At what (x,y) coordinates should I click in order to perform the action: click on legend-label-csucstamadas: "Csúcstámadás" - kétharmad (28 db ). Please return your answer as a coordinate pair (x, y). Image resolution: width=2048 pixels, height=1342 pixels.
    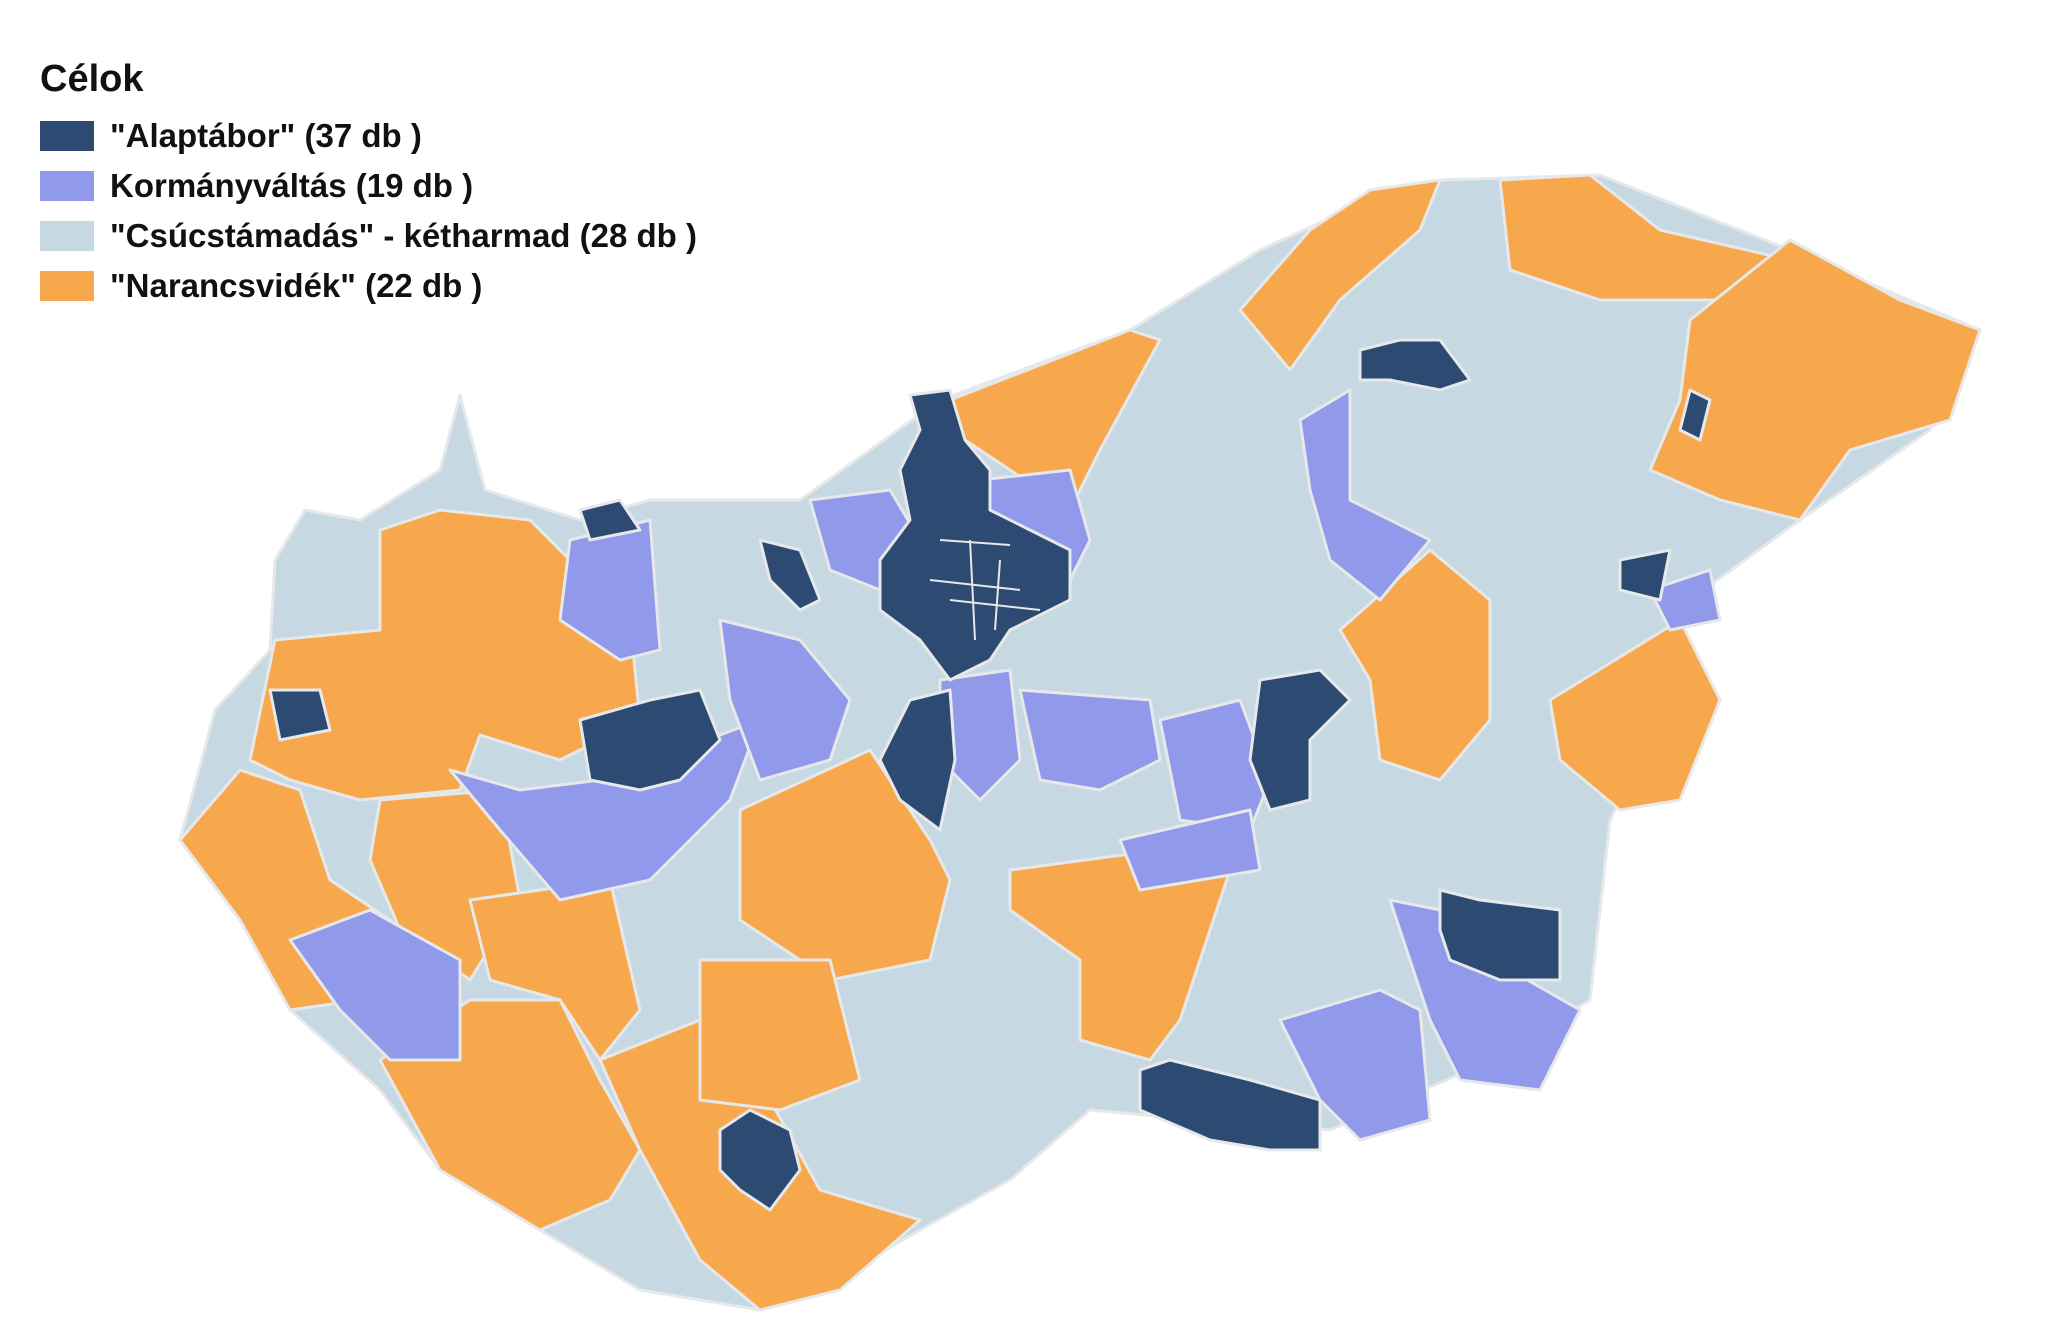
    Looking at the image, I should click on (403, 235).